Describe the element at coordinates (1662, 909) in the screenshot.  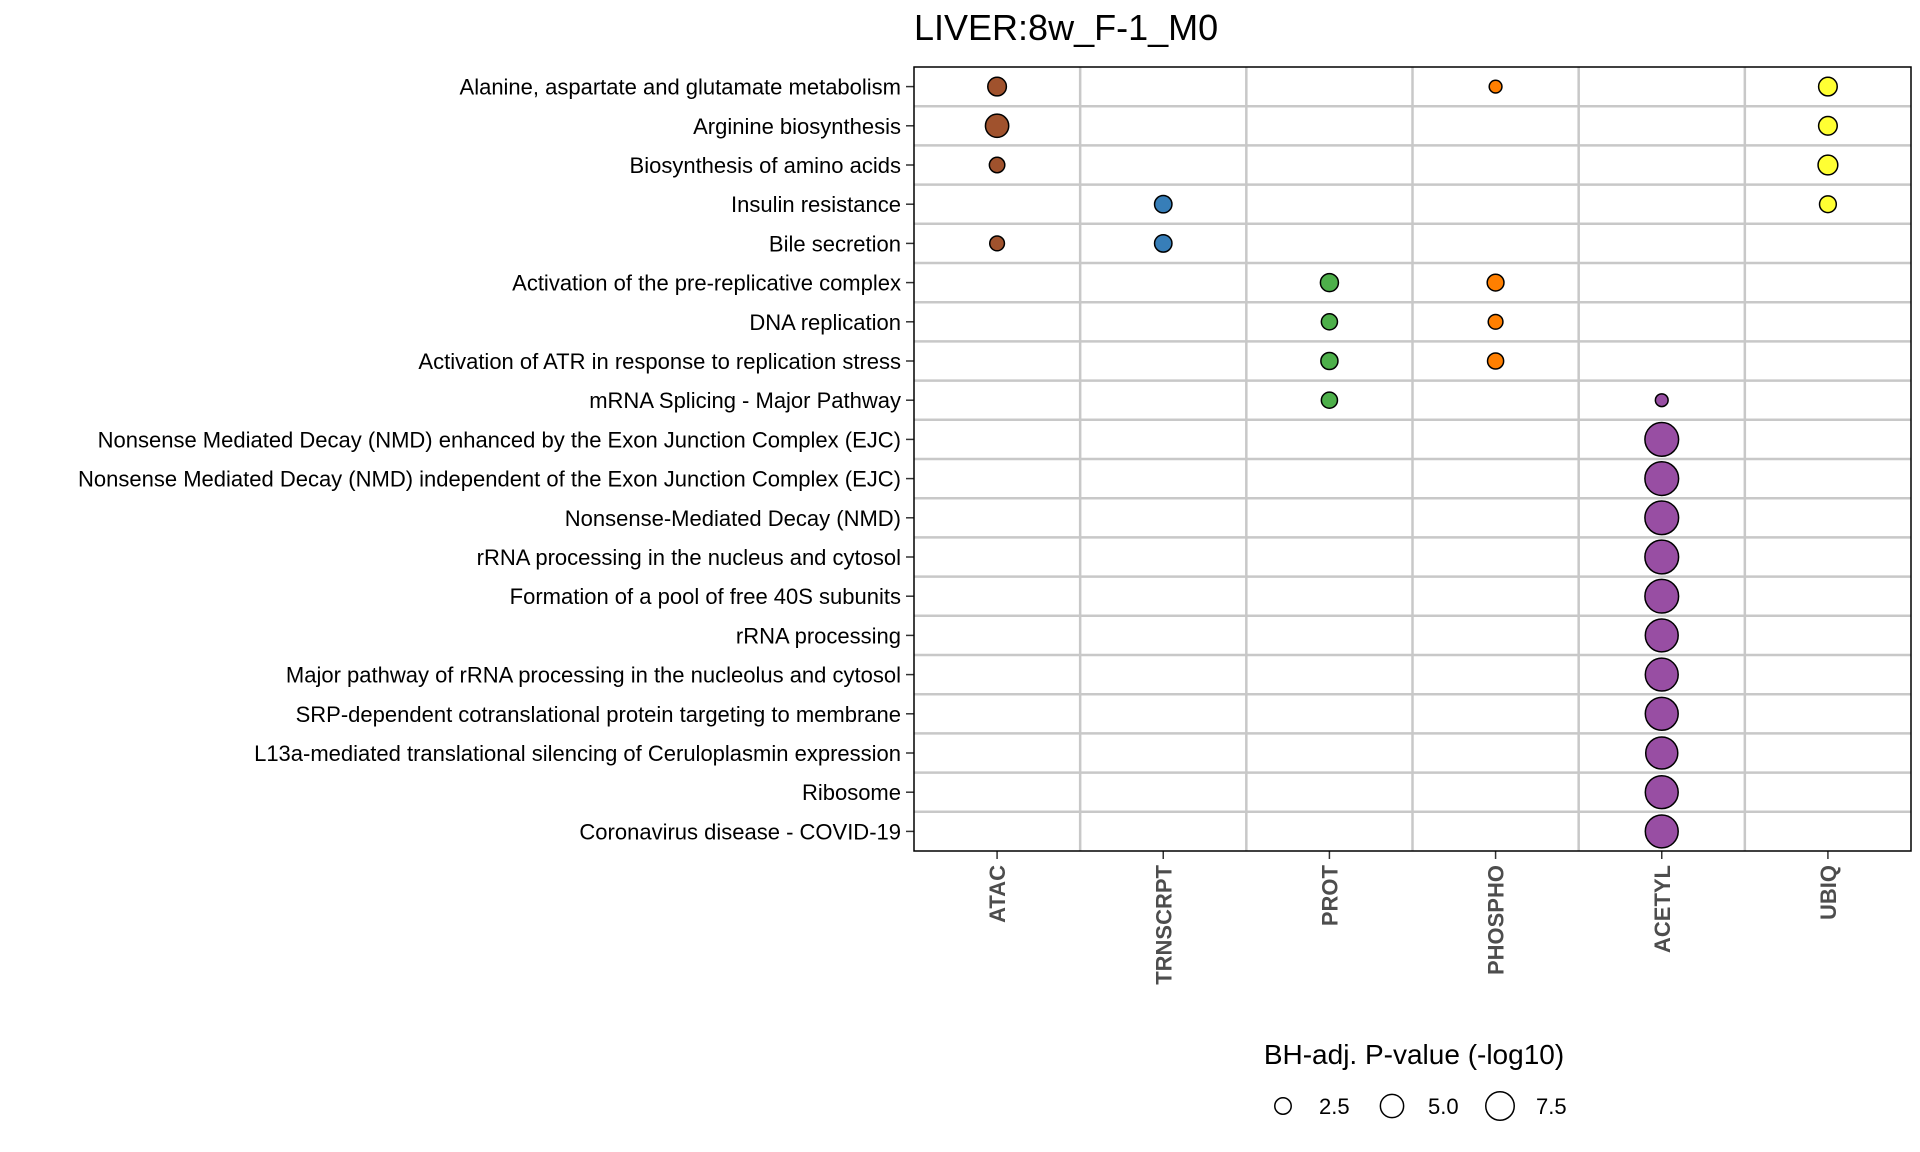
I see `x-tick-label: ACETYL` at that location.